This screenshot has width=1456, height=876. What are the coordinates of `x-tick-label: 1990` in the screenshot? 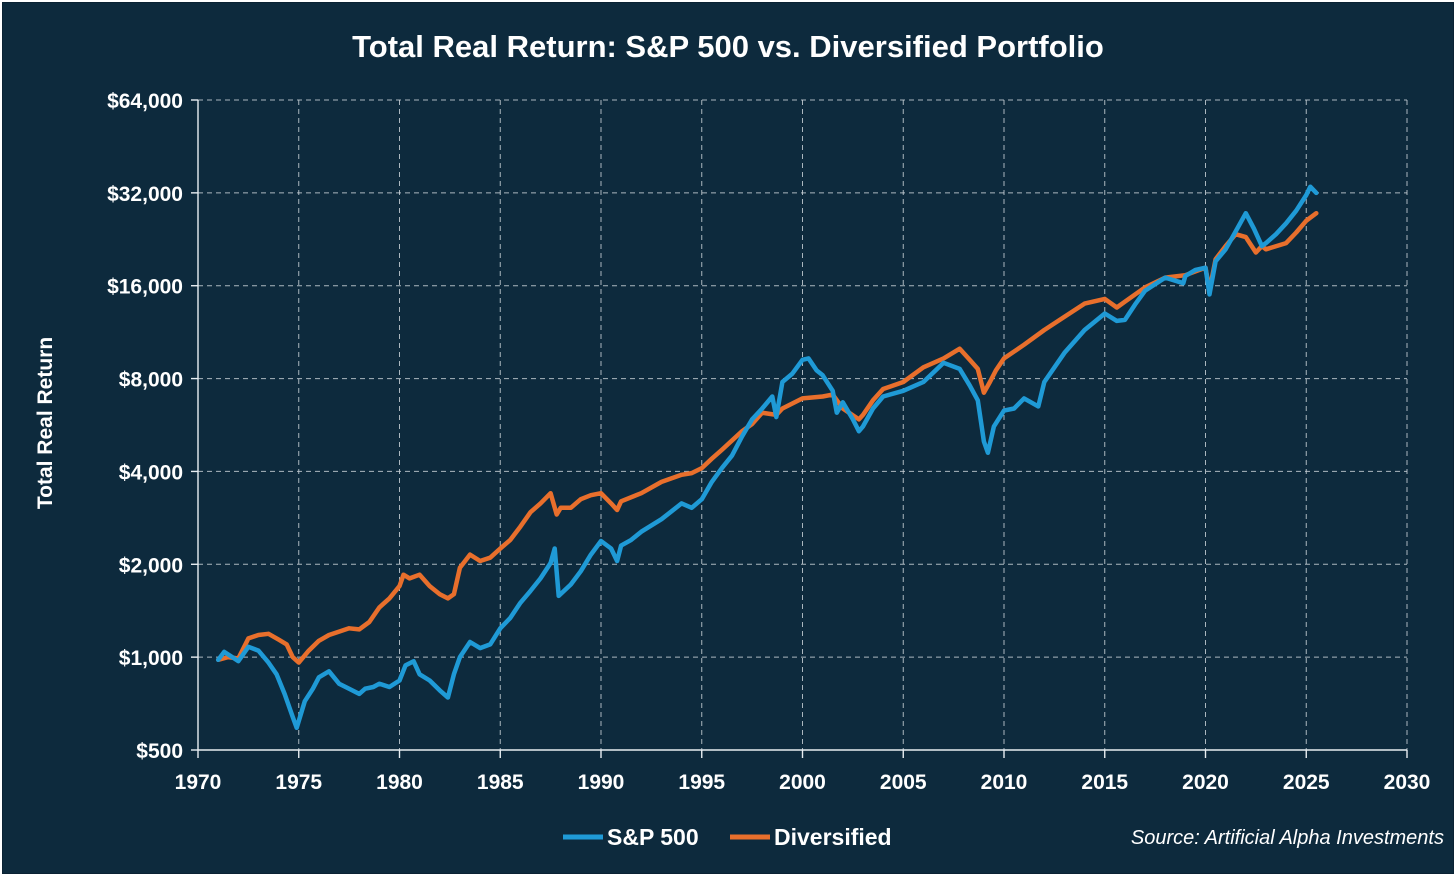 It's located at (601, 782).